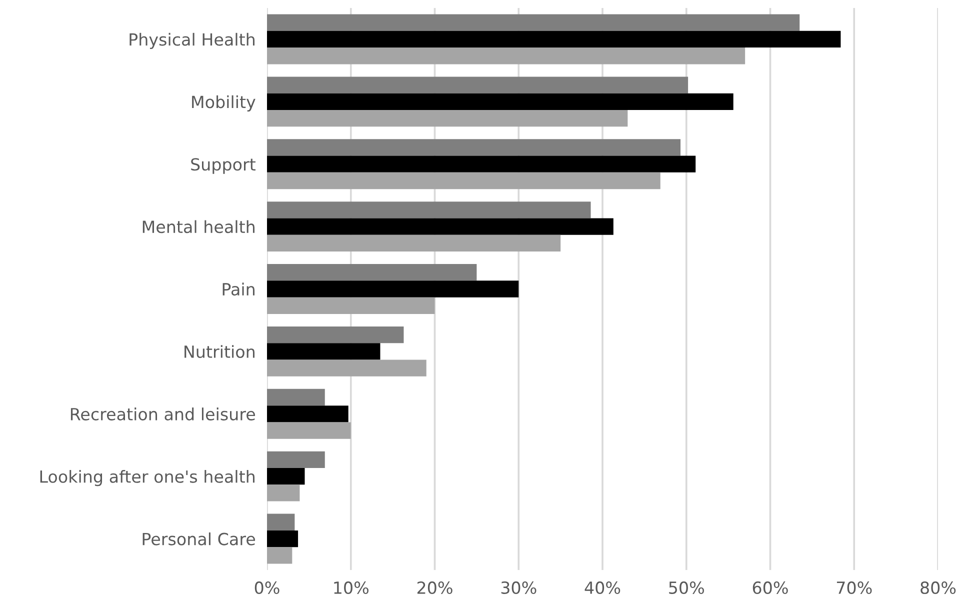  What do you see at coordinates (224, 103) in the screenshot?
I see `y-tick-label: Mobility` at bounding box center [224, 103].